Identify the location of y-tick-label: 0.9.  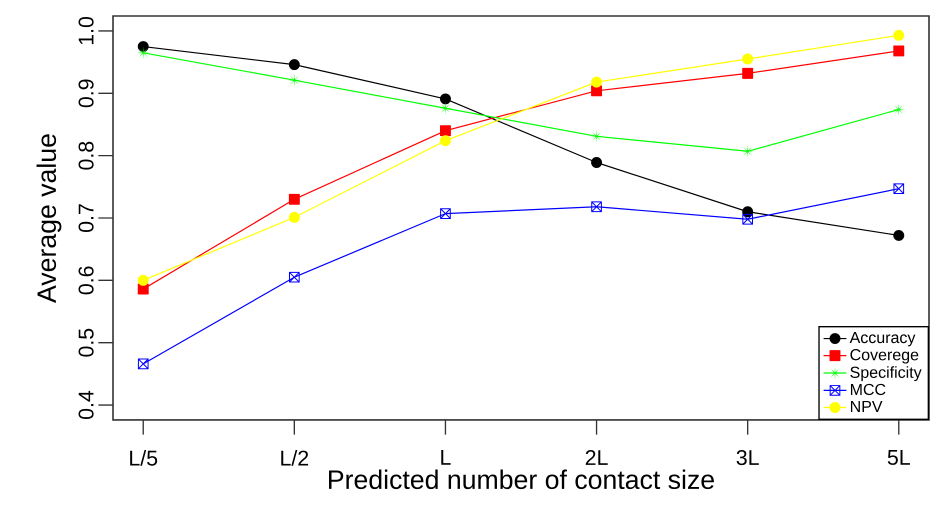
(86, 93).